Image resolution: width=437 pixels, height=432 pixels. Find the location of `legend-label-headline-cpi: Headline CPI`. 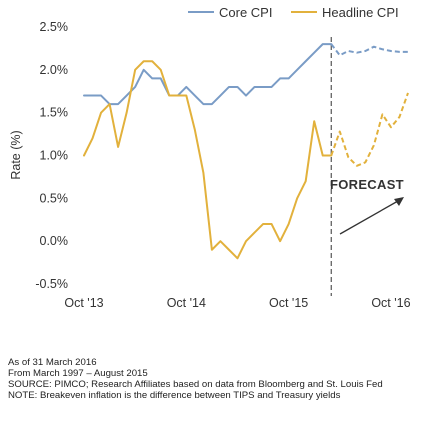

legend-label-headline-cpi: Headline CPI is located at coordinates (360, 12).